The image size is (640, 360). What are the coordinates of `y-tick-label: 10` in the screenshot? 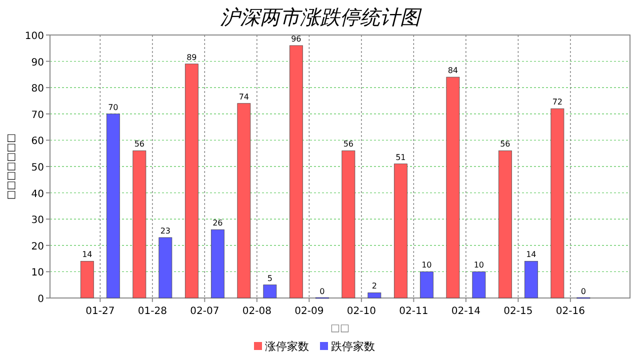 It's located at (37, 273).